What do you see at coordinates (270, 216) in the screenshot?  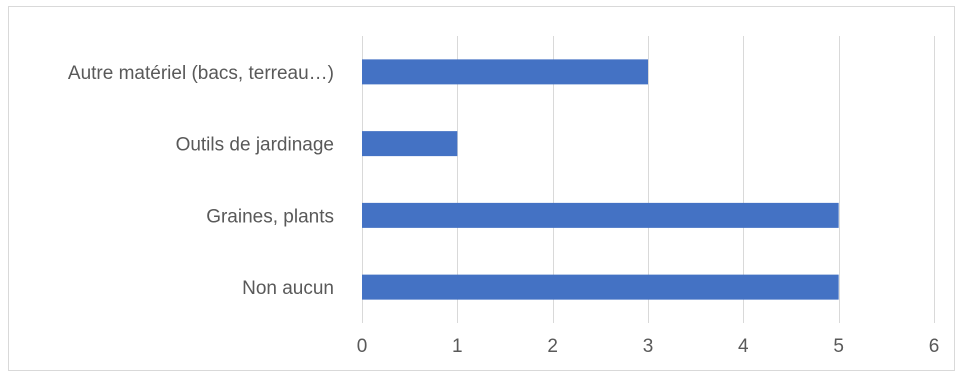 I see `category-label: Graines, plants` at bounding box center [270, 216].